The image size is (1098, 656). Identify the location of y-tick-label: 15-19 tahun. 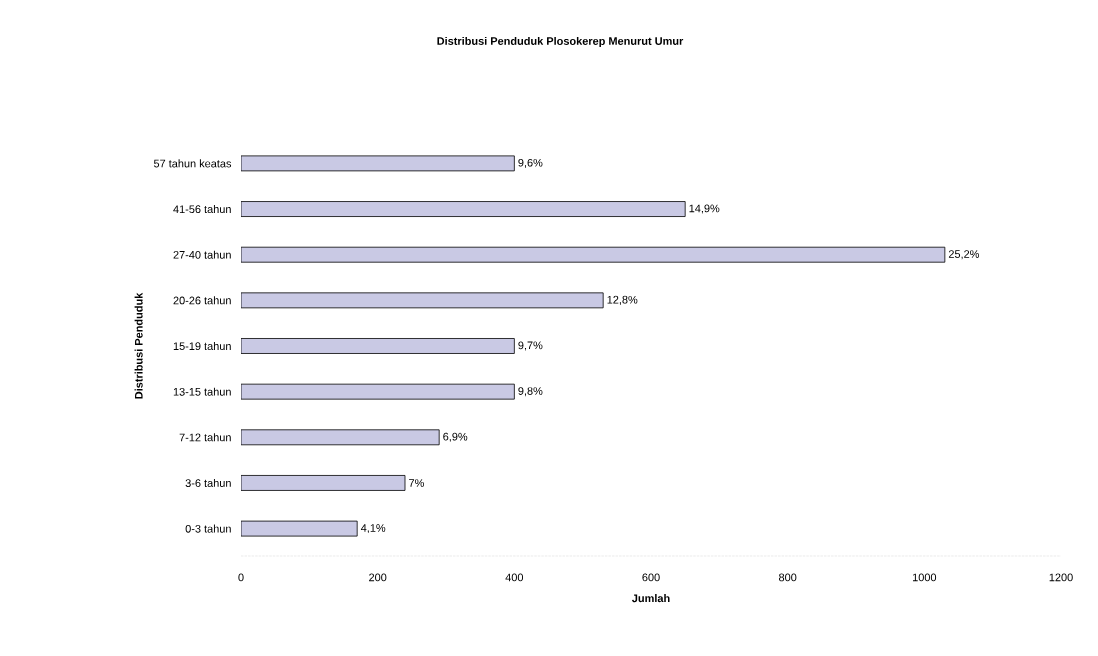
(202, 346).